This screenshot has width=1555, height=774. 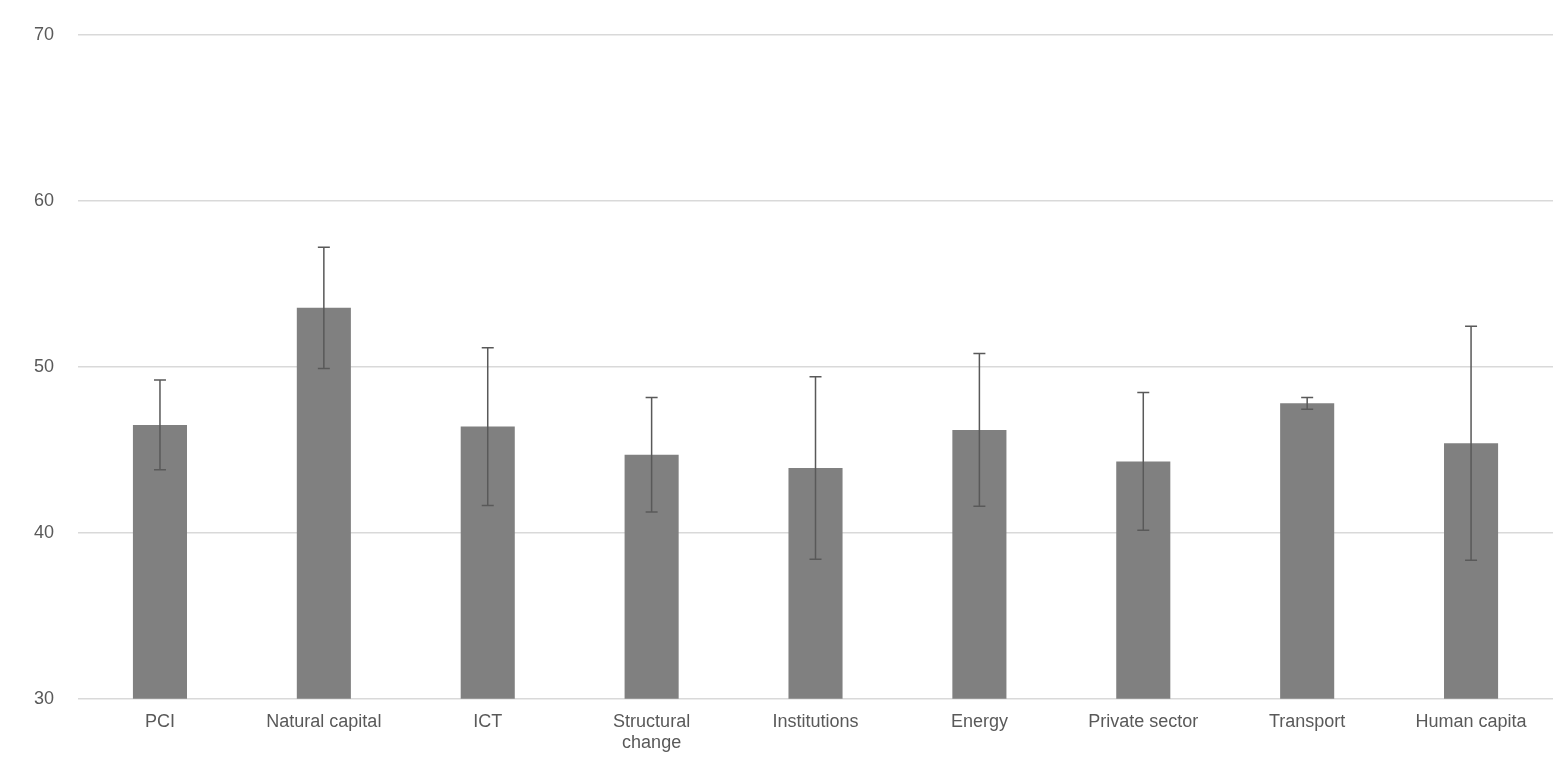 What do you see at coordinates (979, 720) in the screenshot?
I see `x-tick-label: Energy` at bounding box center [979, 720].